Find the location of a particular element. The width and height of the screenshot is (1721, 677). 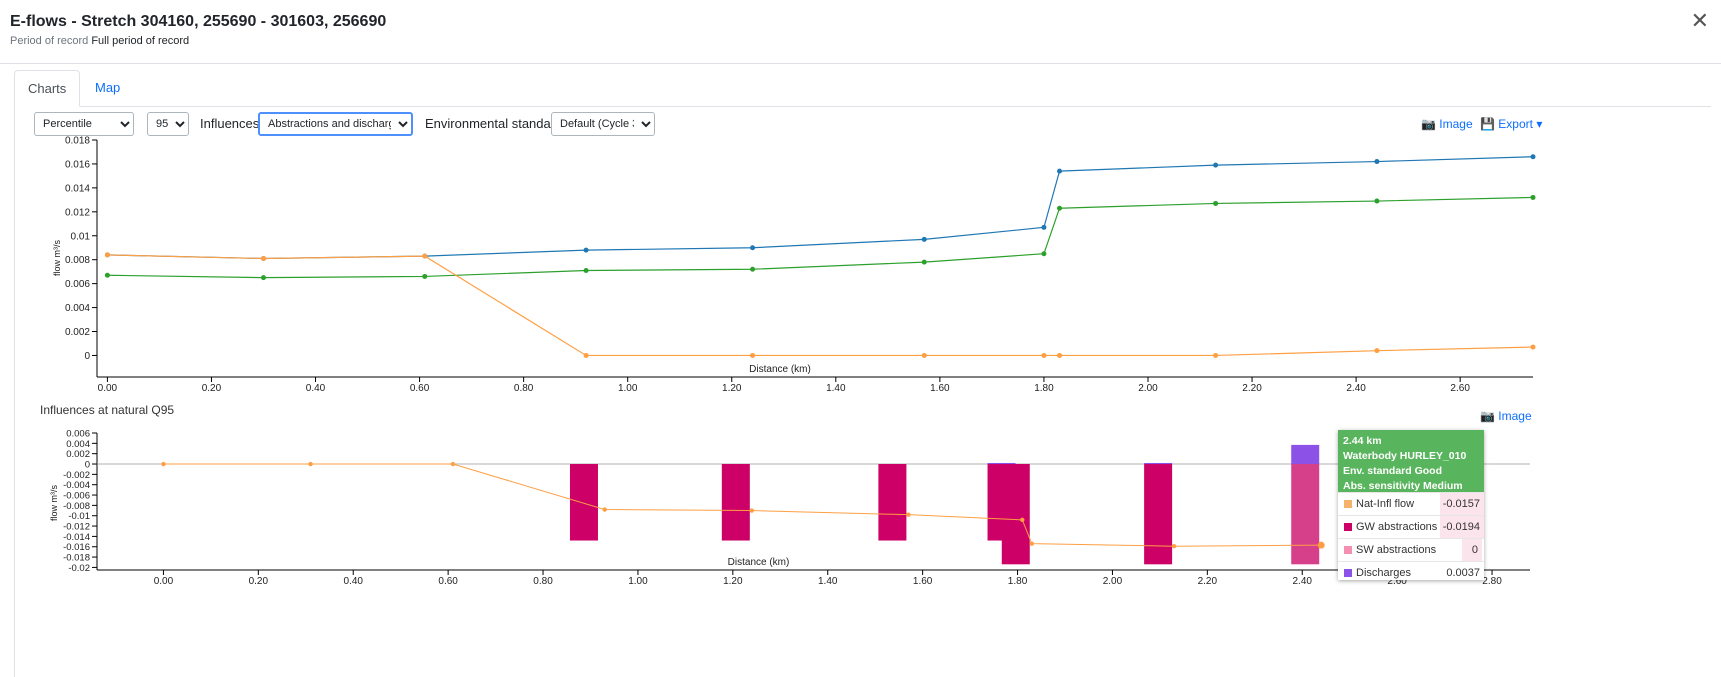

caret-down-icon: ▾ is located at coordinates (1539, 124).